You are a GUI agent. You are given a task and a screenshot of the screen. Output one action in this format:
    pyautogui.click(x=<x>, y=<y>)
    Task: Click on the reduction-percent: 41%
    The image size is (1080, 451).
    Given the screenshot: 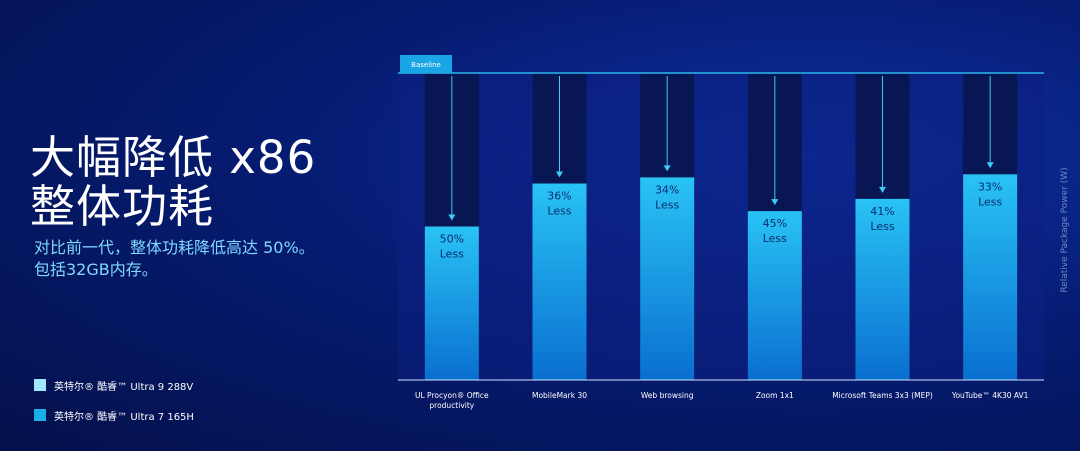 What is the action you would take?
    pyautogui.click(x=882, y=211)
    